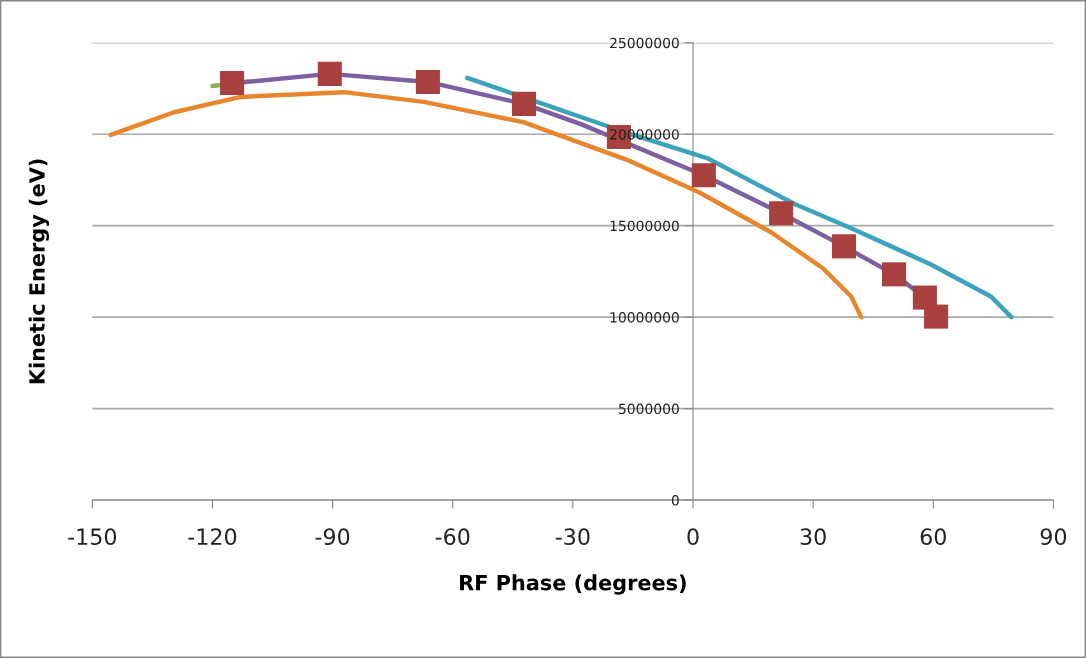  What do you see at coordinates (92, 537) in the screenshot?
I see `x-tick-label: -150` at bounding box center [92, 537].